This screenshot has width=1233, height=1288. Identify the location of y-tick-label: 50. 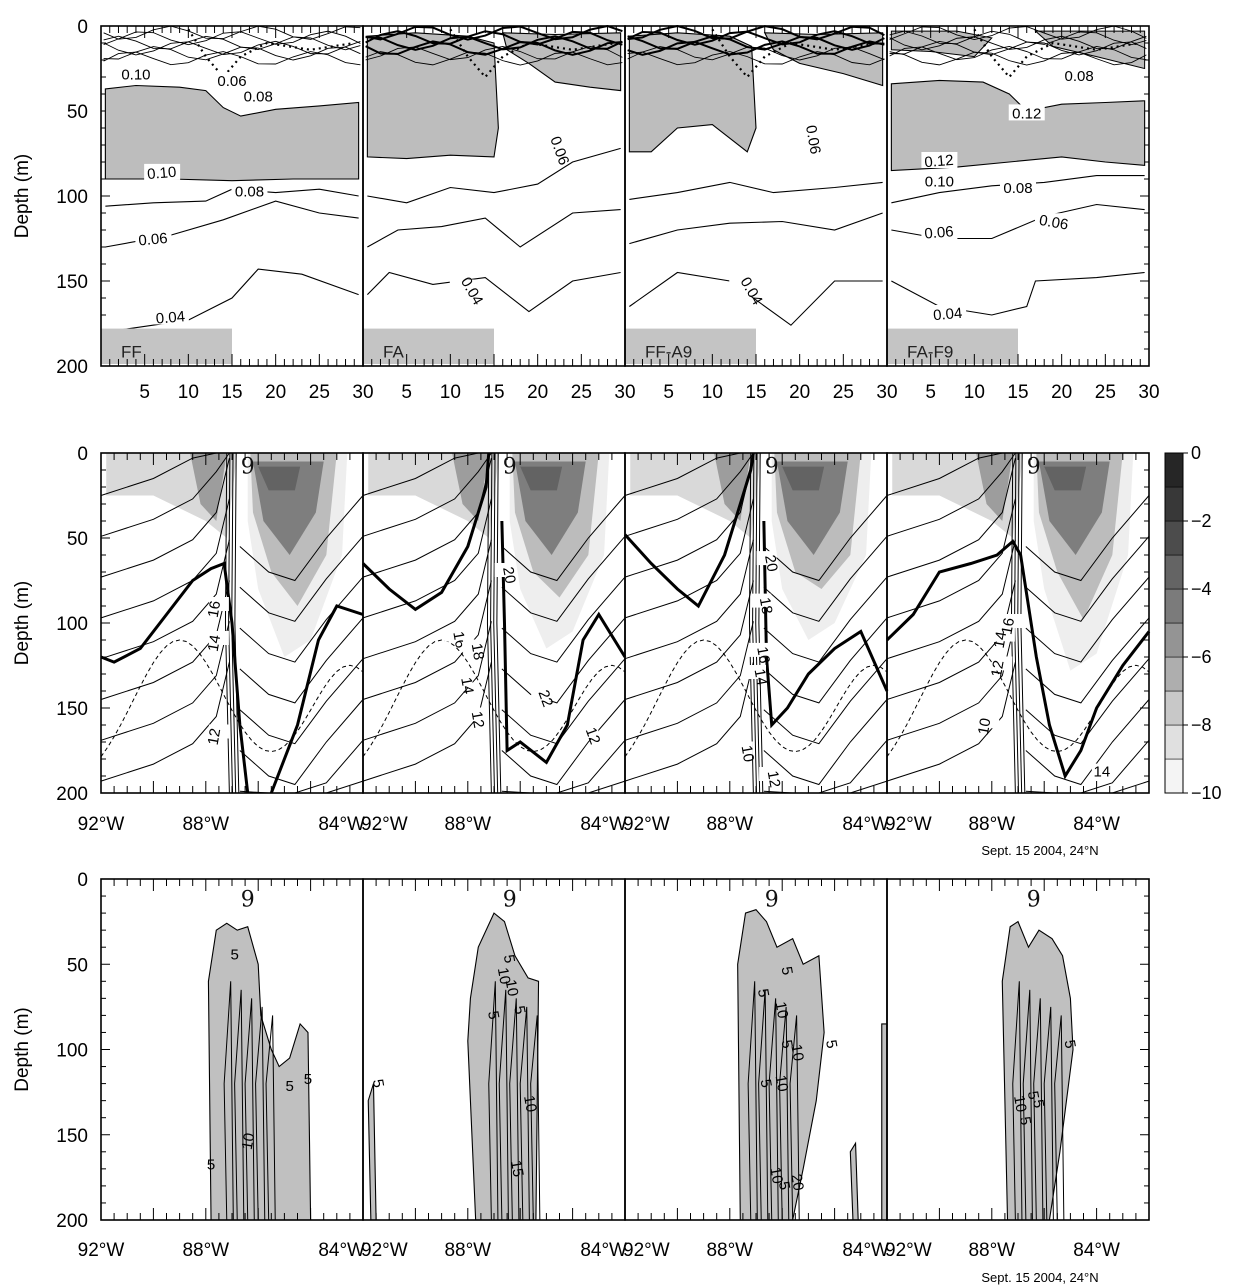
(77, 112).